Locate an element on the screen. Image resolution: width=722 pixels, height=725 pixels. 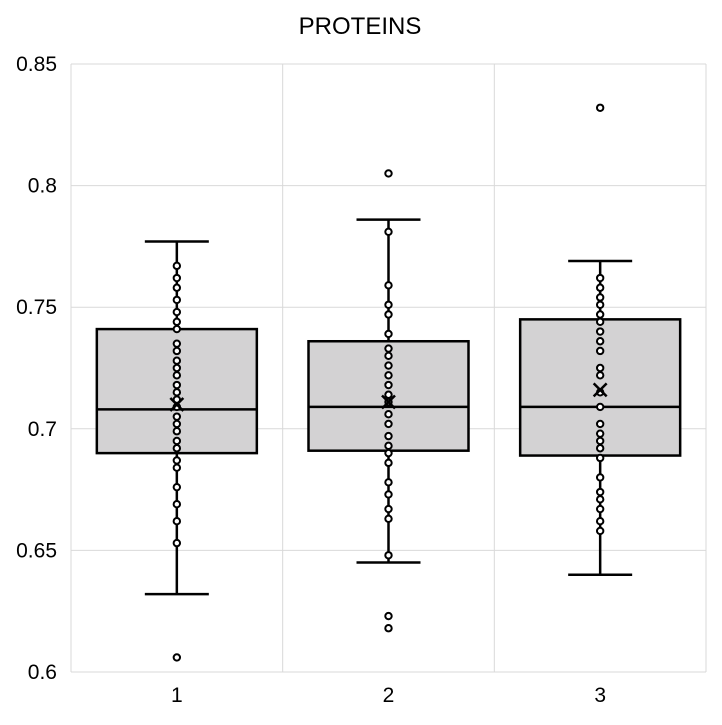
chart-title: PROTEINS is located at coordinates (360, 26).